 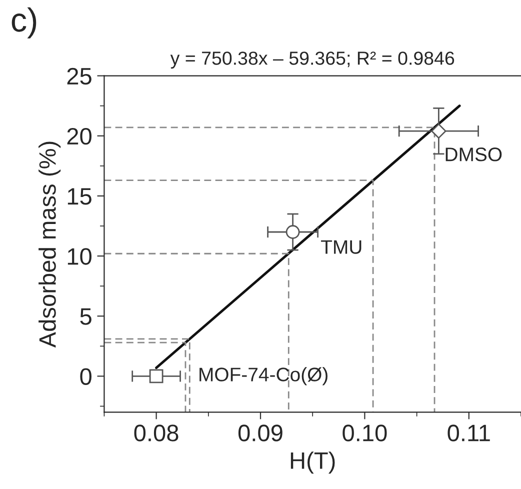 What do you see at coordinates (312, 60) in the screenshot?
I see `chart-title: y = 750.38x – 59.365; R² = 0.9846` at bounding box center [312, 60].